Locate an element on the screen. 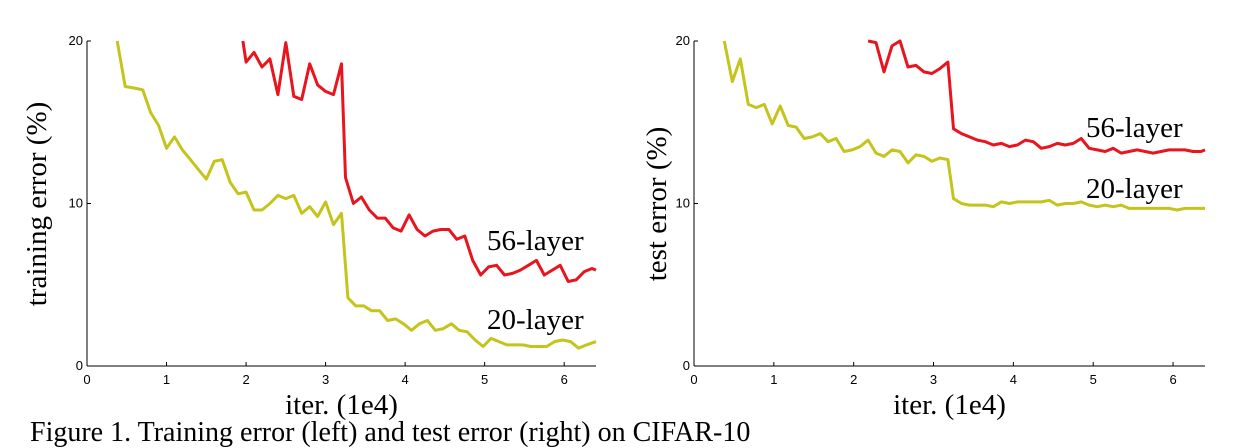  series-line-20-layer is located at coordinates (963, 126).